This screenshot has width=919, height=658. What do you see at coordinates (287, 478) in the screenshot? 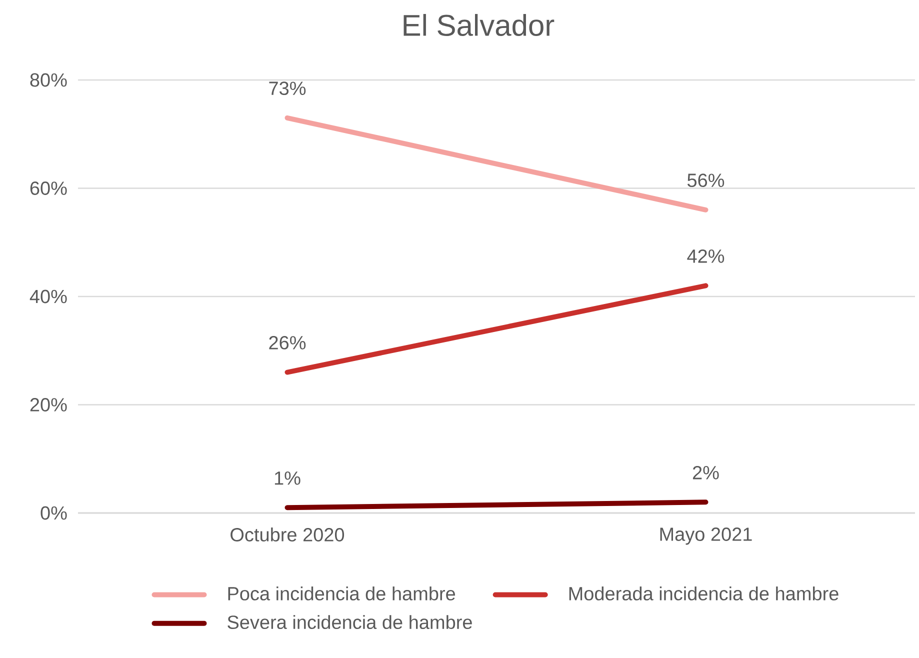
I see `data-label: 1%` at bounding box center [287, 478].